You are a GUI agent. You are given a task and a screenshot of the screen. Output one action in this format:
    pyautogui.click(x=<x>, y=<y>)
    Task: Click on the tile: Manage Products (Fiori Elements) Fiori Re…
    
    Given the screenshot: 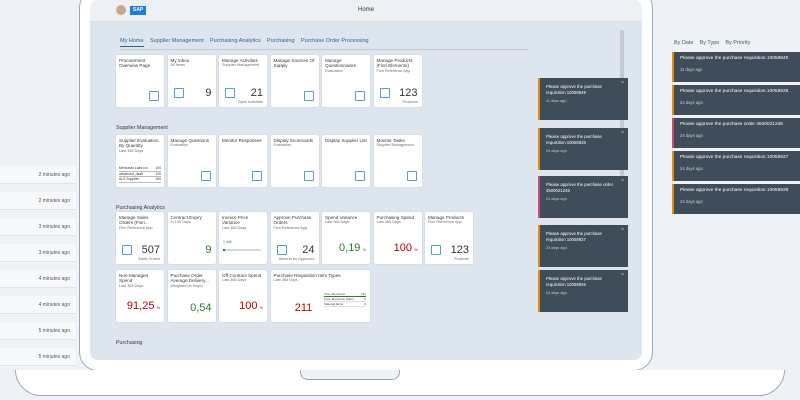 What is the action you would take?
    pyautogui.click(x=397, y=81)
    